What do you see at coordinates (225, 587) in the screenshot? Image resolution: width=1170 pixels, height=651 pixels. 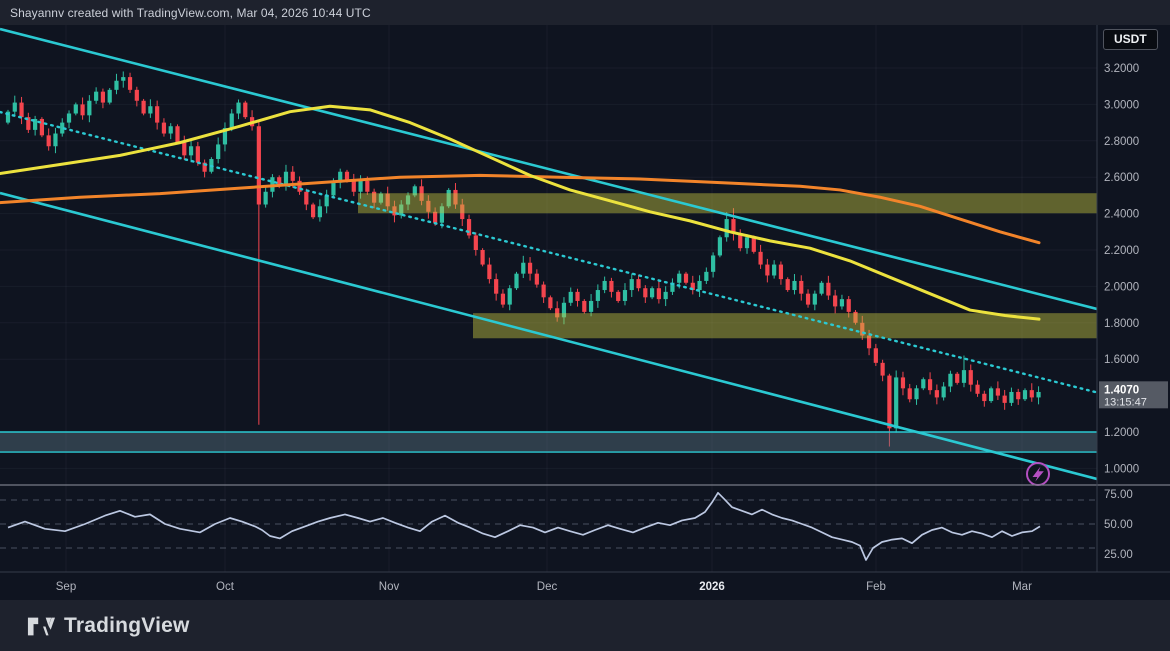 I see `svg-text: Oct` at bounding box center [225, 587].